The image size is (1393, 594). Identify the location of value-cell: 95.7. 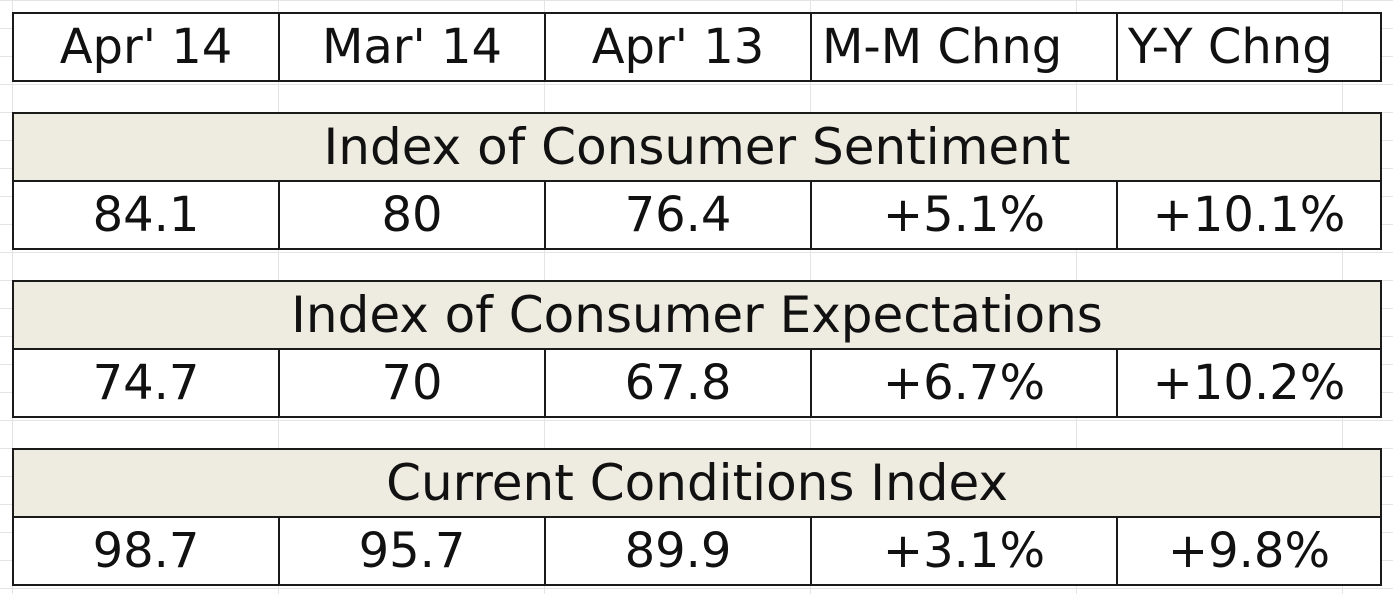
(411, 552).